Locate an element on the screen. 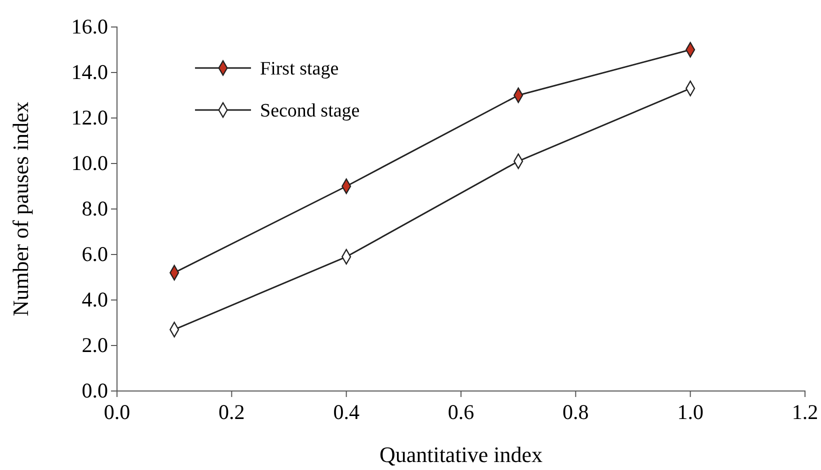 Image resolution: width=821 pixels, height=470 pixels. y-axis-title: Number of pauses index is located at coordinates (20, 209).